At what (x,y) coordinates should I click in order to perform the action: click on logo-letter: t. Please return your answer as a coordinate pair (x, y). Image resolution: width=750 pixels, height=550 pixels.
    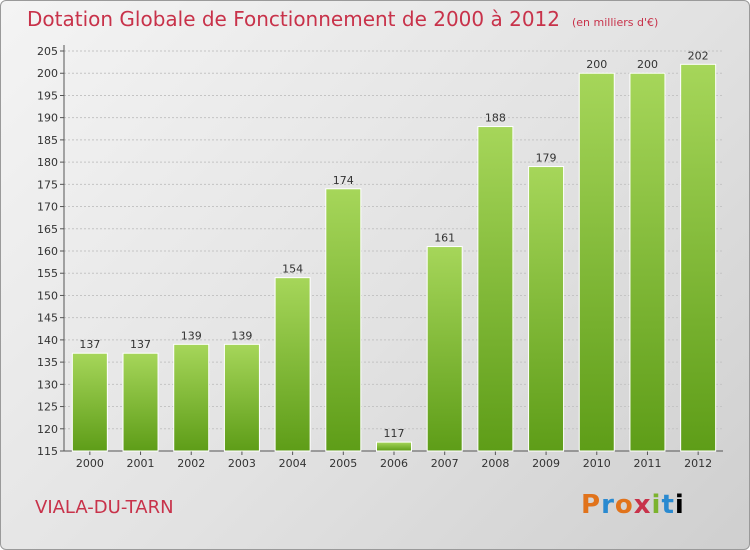
    Looking at the image, I should click on (668, 505).